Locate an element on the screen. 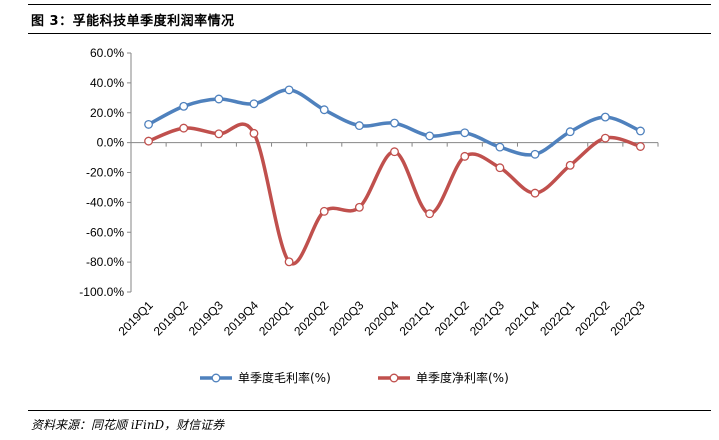 The height and width of the screenshot is (440, 719). legend-label-2: 单季度净利率(%) is located at coordinates (462, 377).